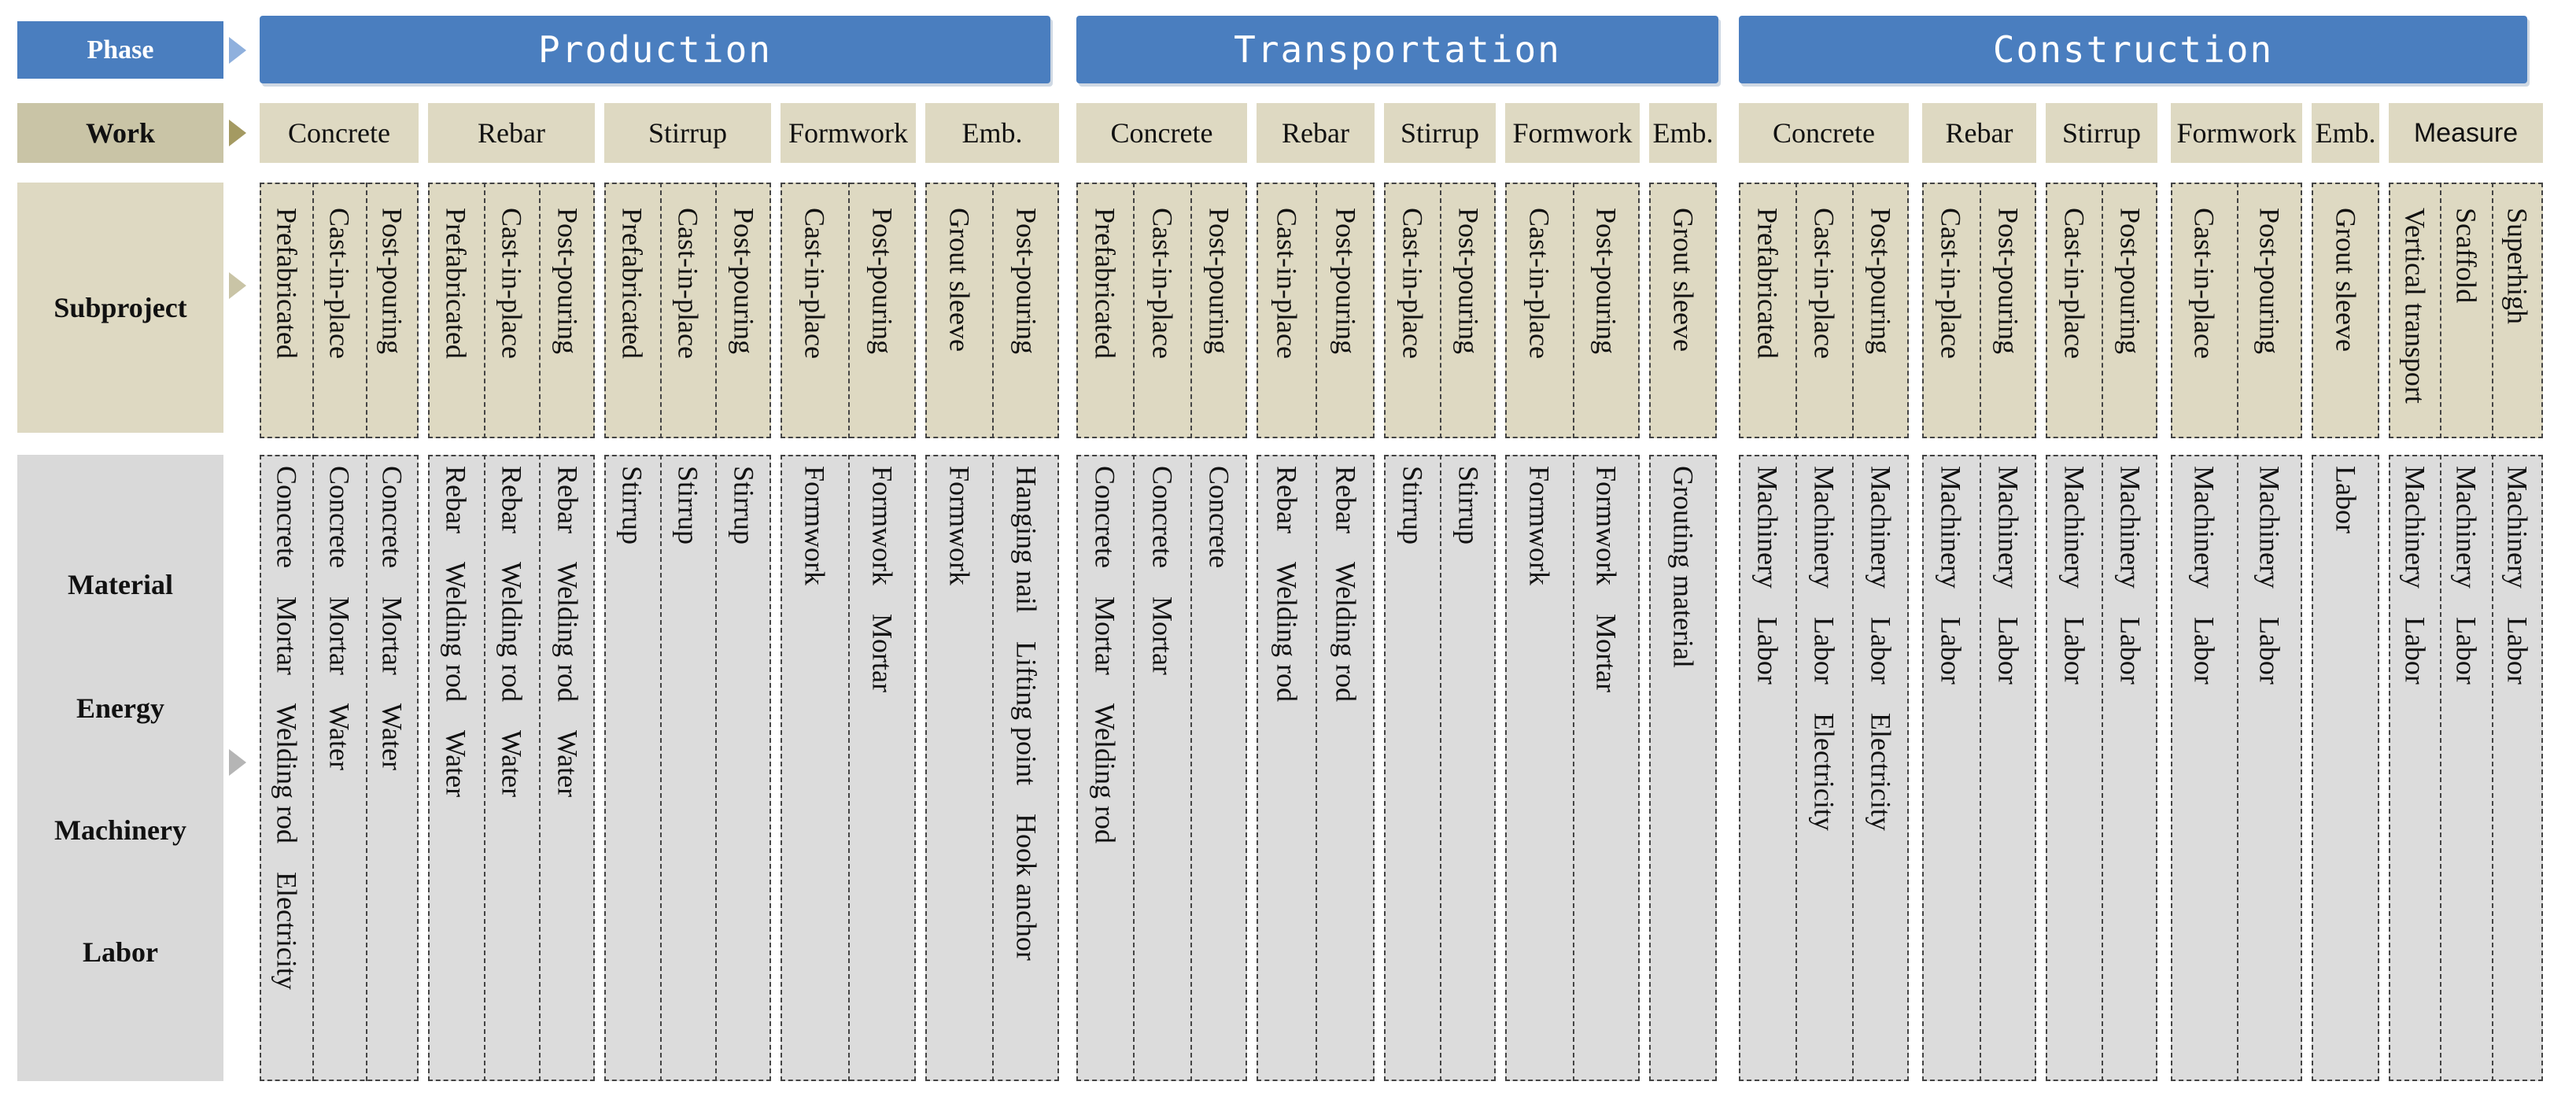 The image size is (2576, 1100). I want to click on material-cell: Concrete Mortar Water, so click(339, 618).